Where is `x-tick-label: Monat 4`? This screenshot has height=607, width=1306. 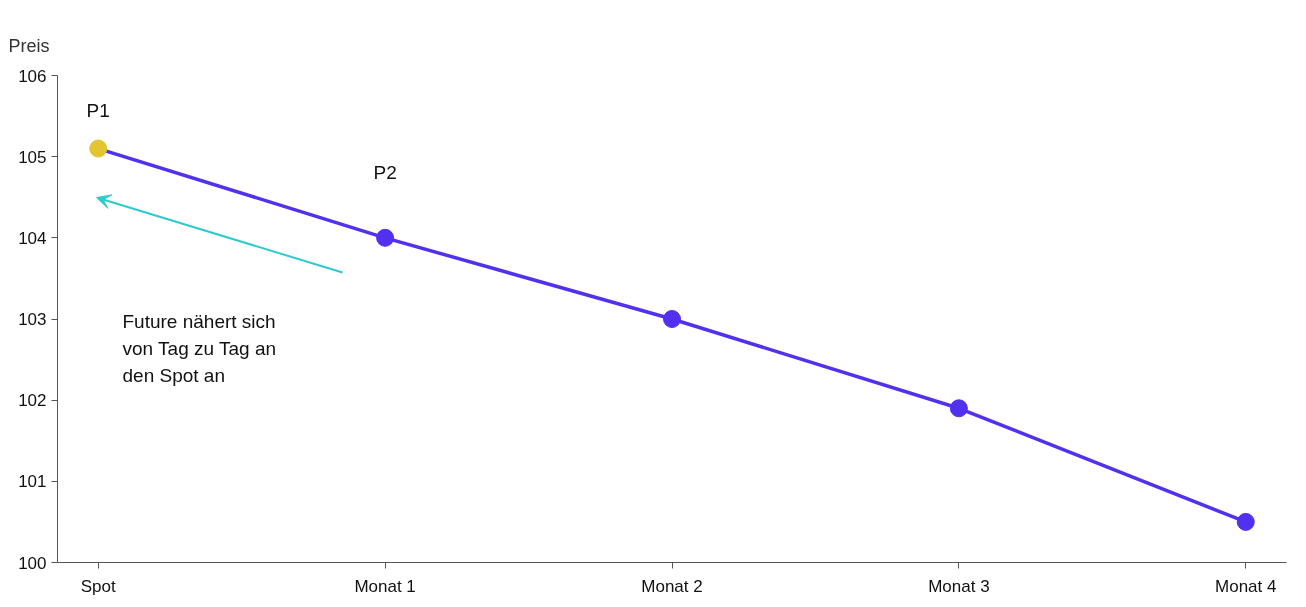 x-tick-label: Monat 4 is located at coordinates (1246, 586).